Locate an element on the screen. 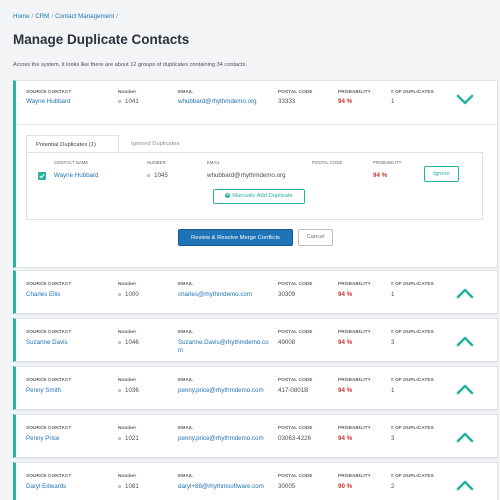 The width and height of the screenshot is (500, 500). source-contact-name: Wayne Hubbard is located at coordinates (48, 101).